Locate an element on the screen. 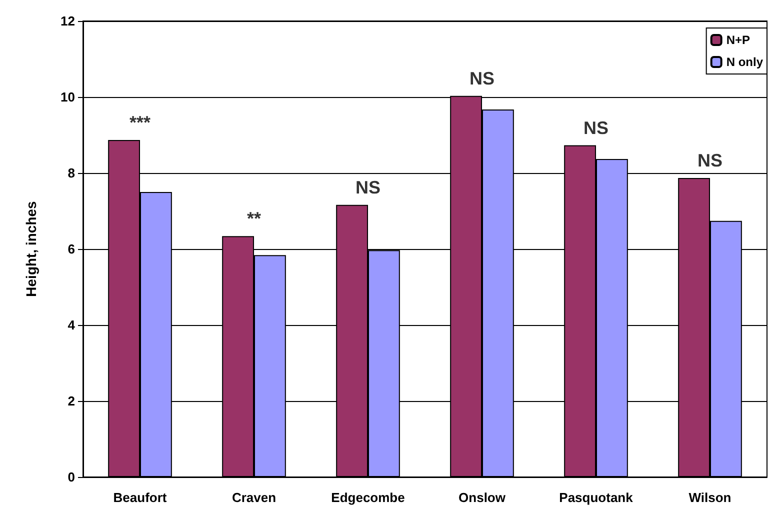  annotation: *** is located at coordinates (140, 122).